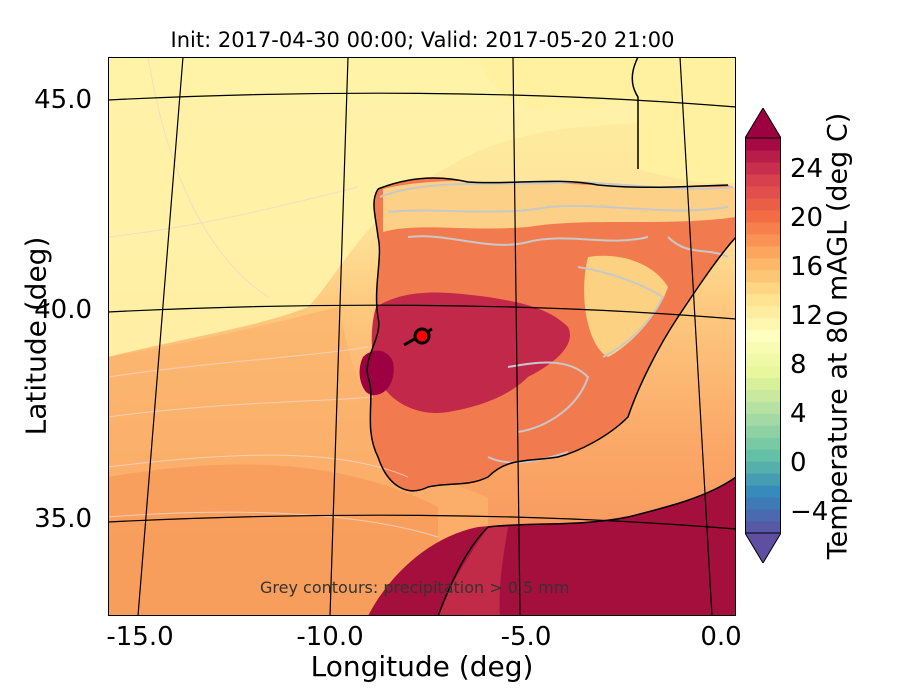 This screenshot has height=700, width=900. Describe the element at coordinates (807, 218) in the screenshot. I see `colorbar-tick-label: 20` at that location.